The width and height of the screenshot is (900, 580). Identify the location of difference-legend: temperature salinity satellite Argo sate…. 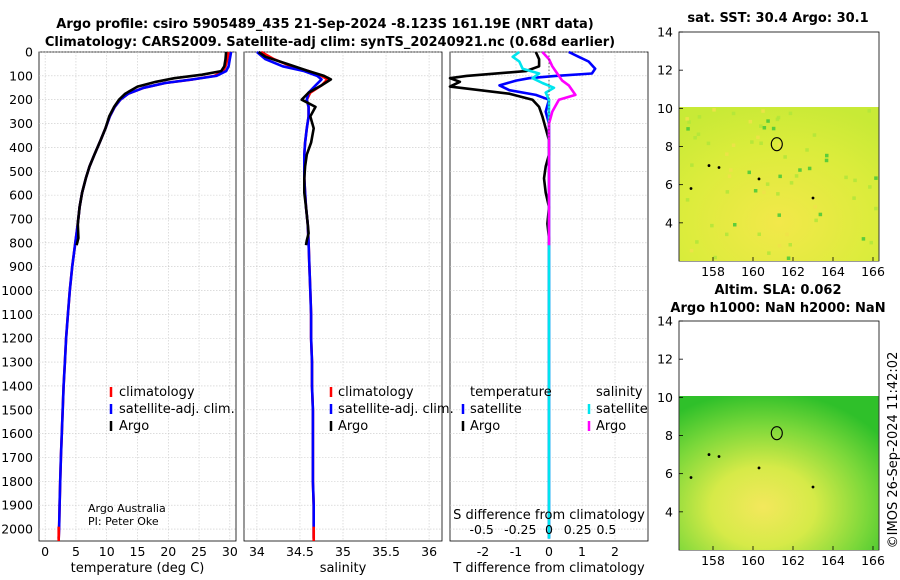
(554, 409).